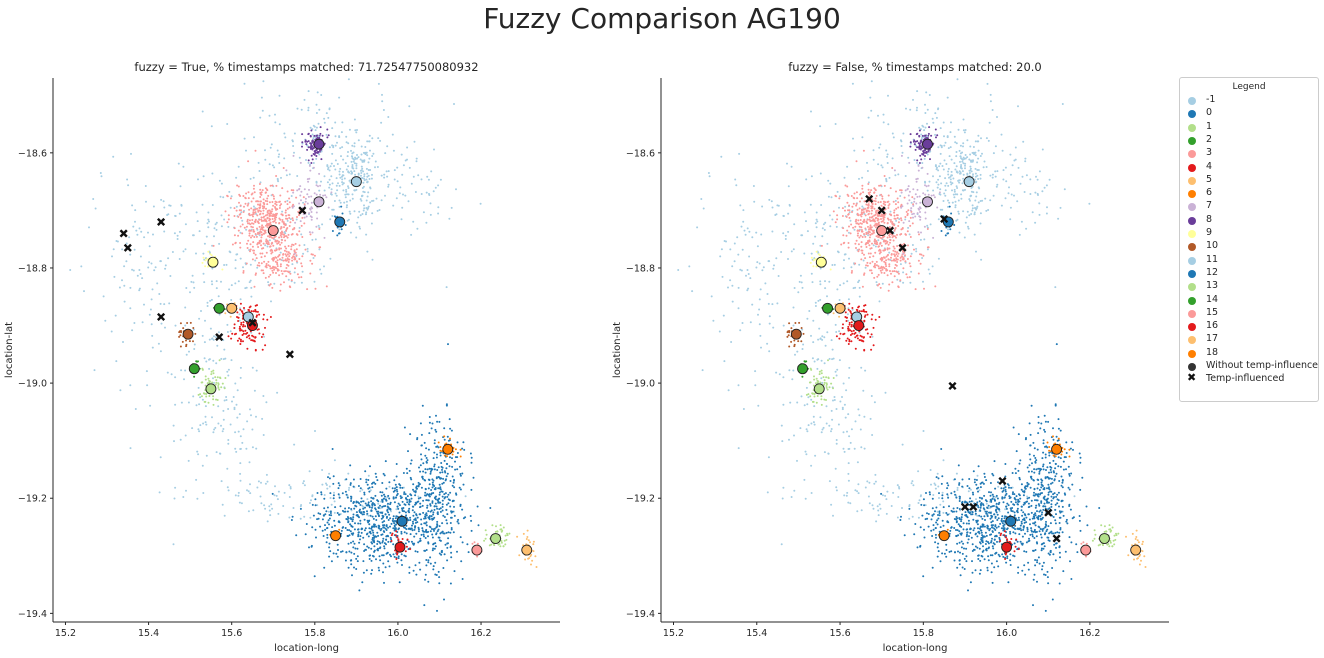 The height and width of the screenshot is (658, 1324). I want to click on x-tick-label: 15.8, so click(923, 633).